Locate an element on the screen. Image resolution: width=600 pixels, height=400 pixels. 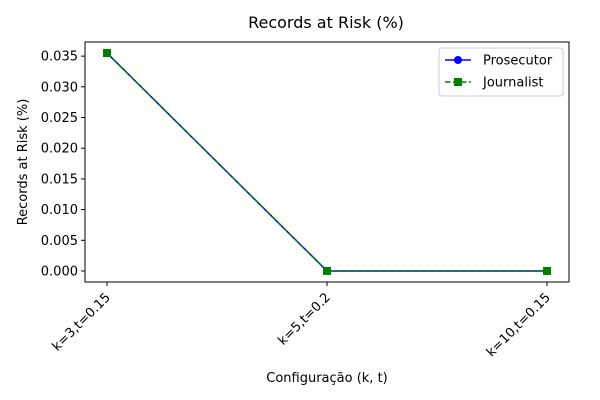
legend-entry-prosecutor: Prosecutor is located at coordinates (499, 61).